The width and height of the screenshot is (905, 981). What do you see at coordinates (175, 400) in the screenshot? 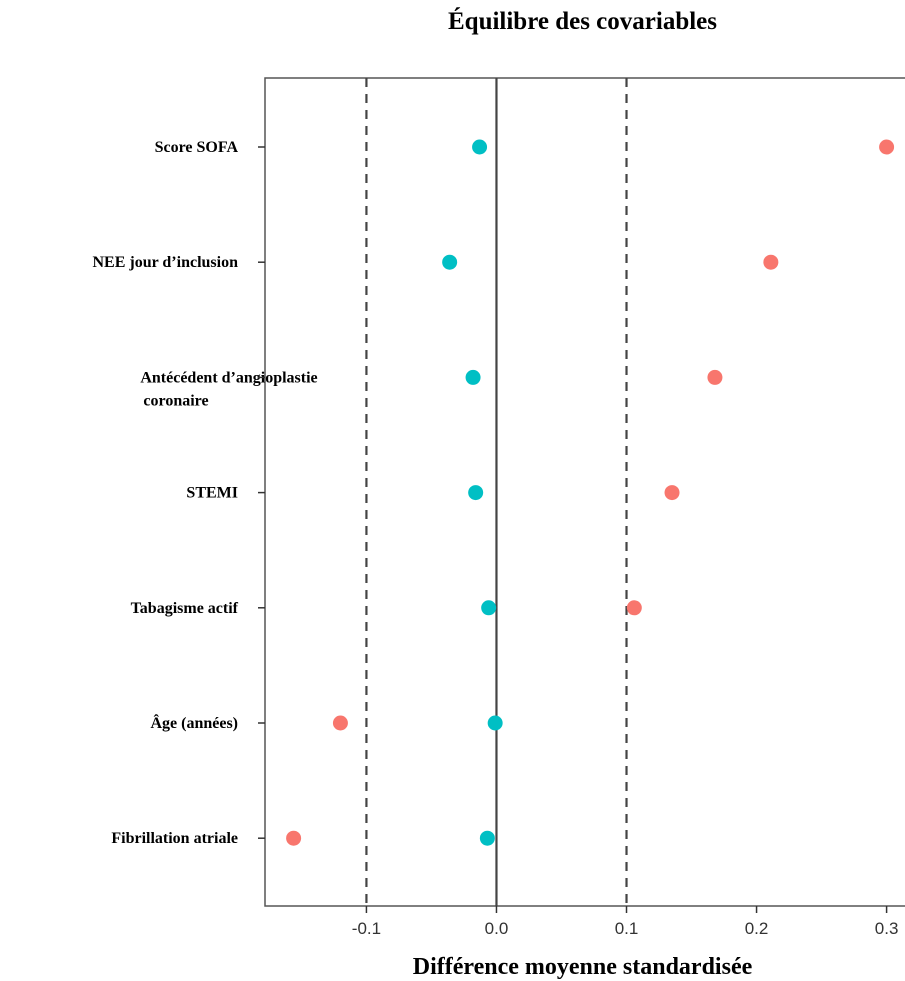
I see `y-tick-label-line: coronaire` at bounding box center [175, 400].